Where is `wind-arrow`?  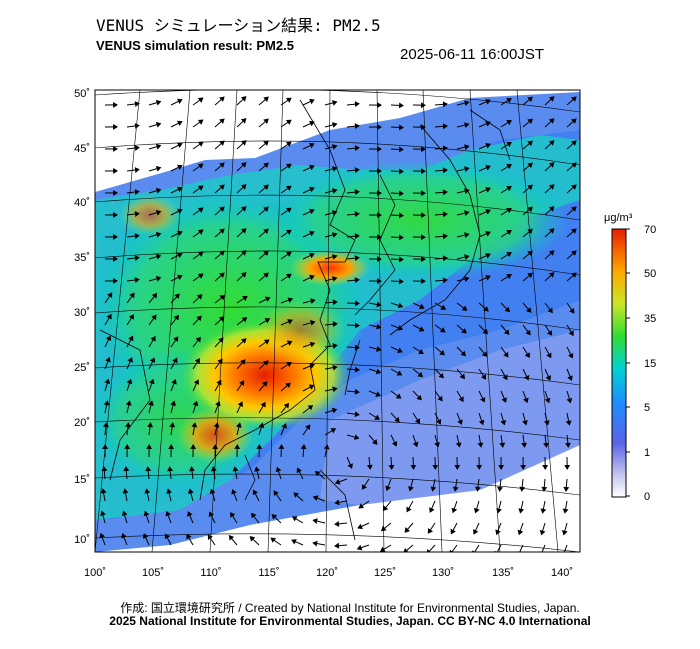
wind-arrow is located at coordinates (499, 548).